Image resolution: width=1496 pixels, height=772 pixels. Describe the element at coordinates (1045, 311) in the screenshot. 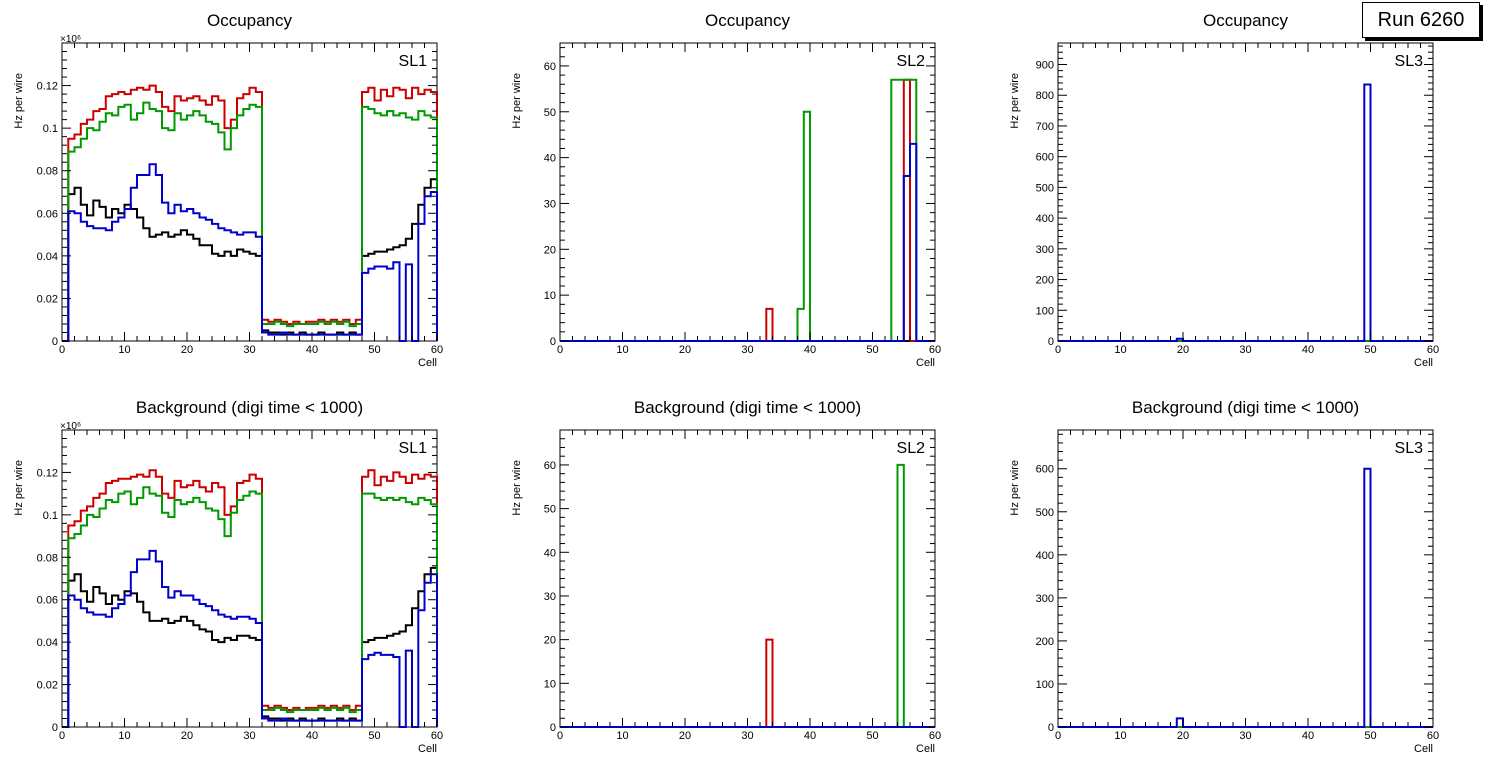

I see `y-tick-label: 100` at that location.